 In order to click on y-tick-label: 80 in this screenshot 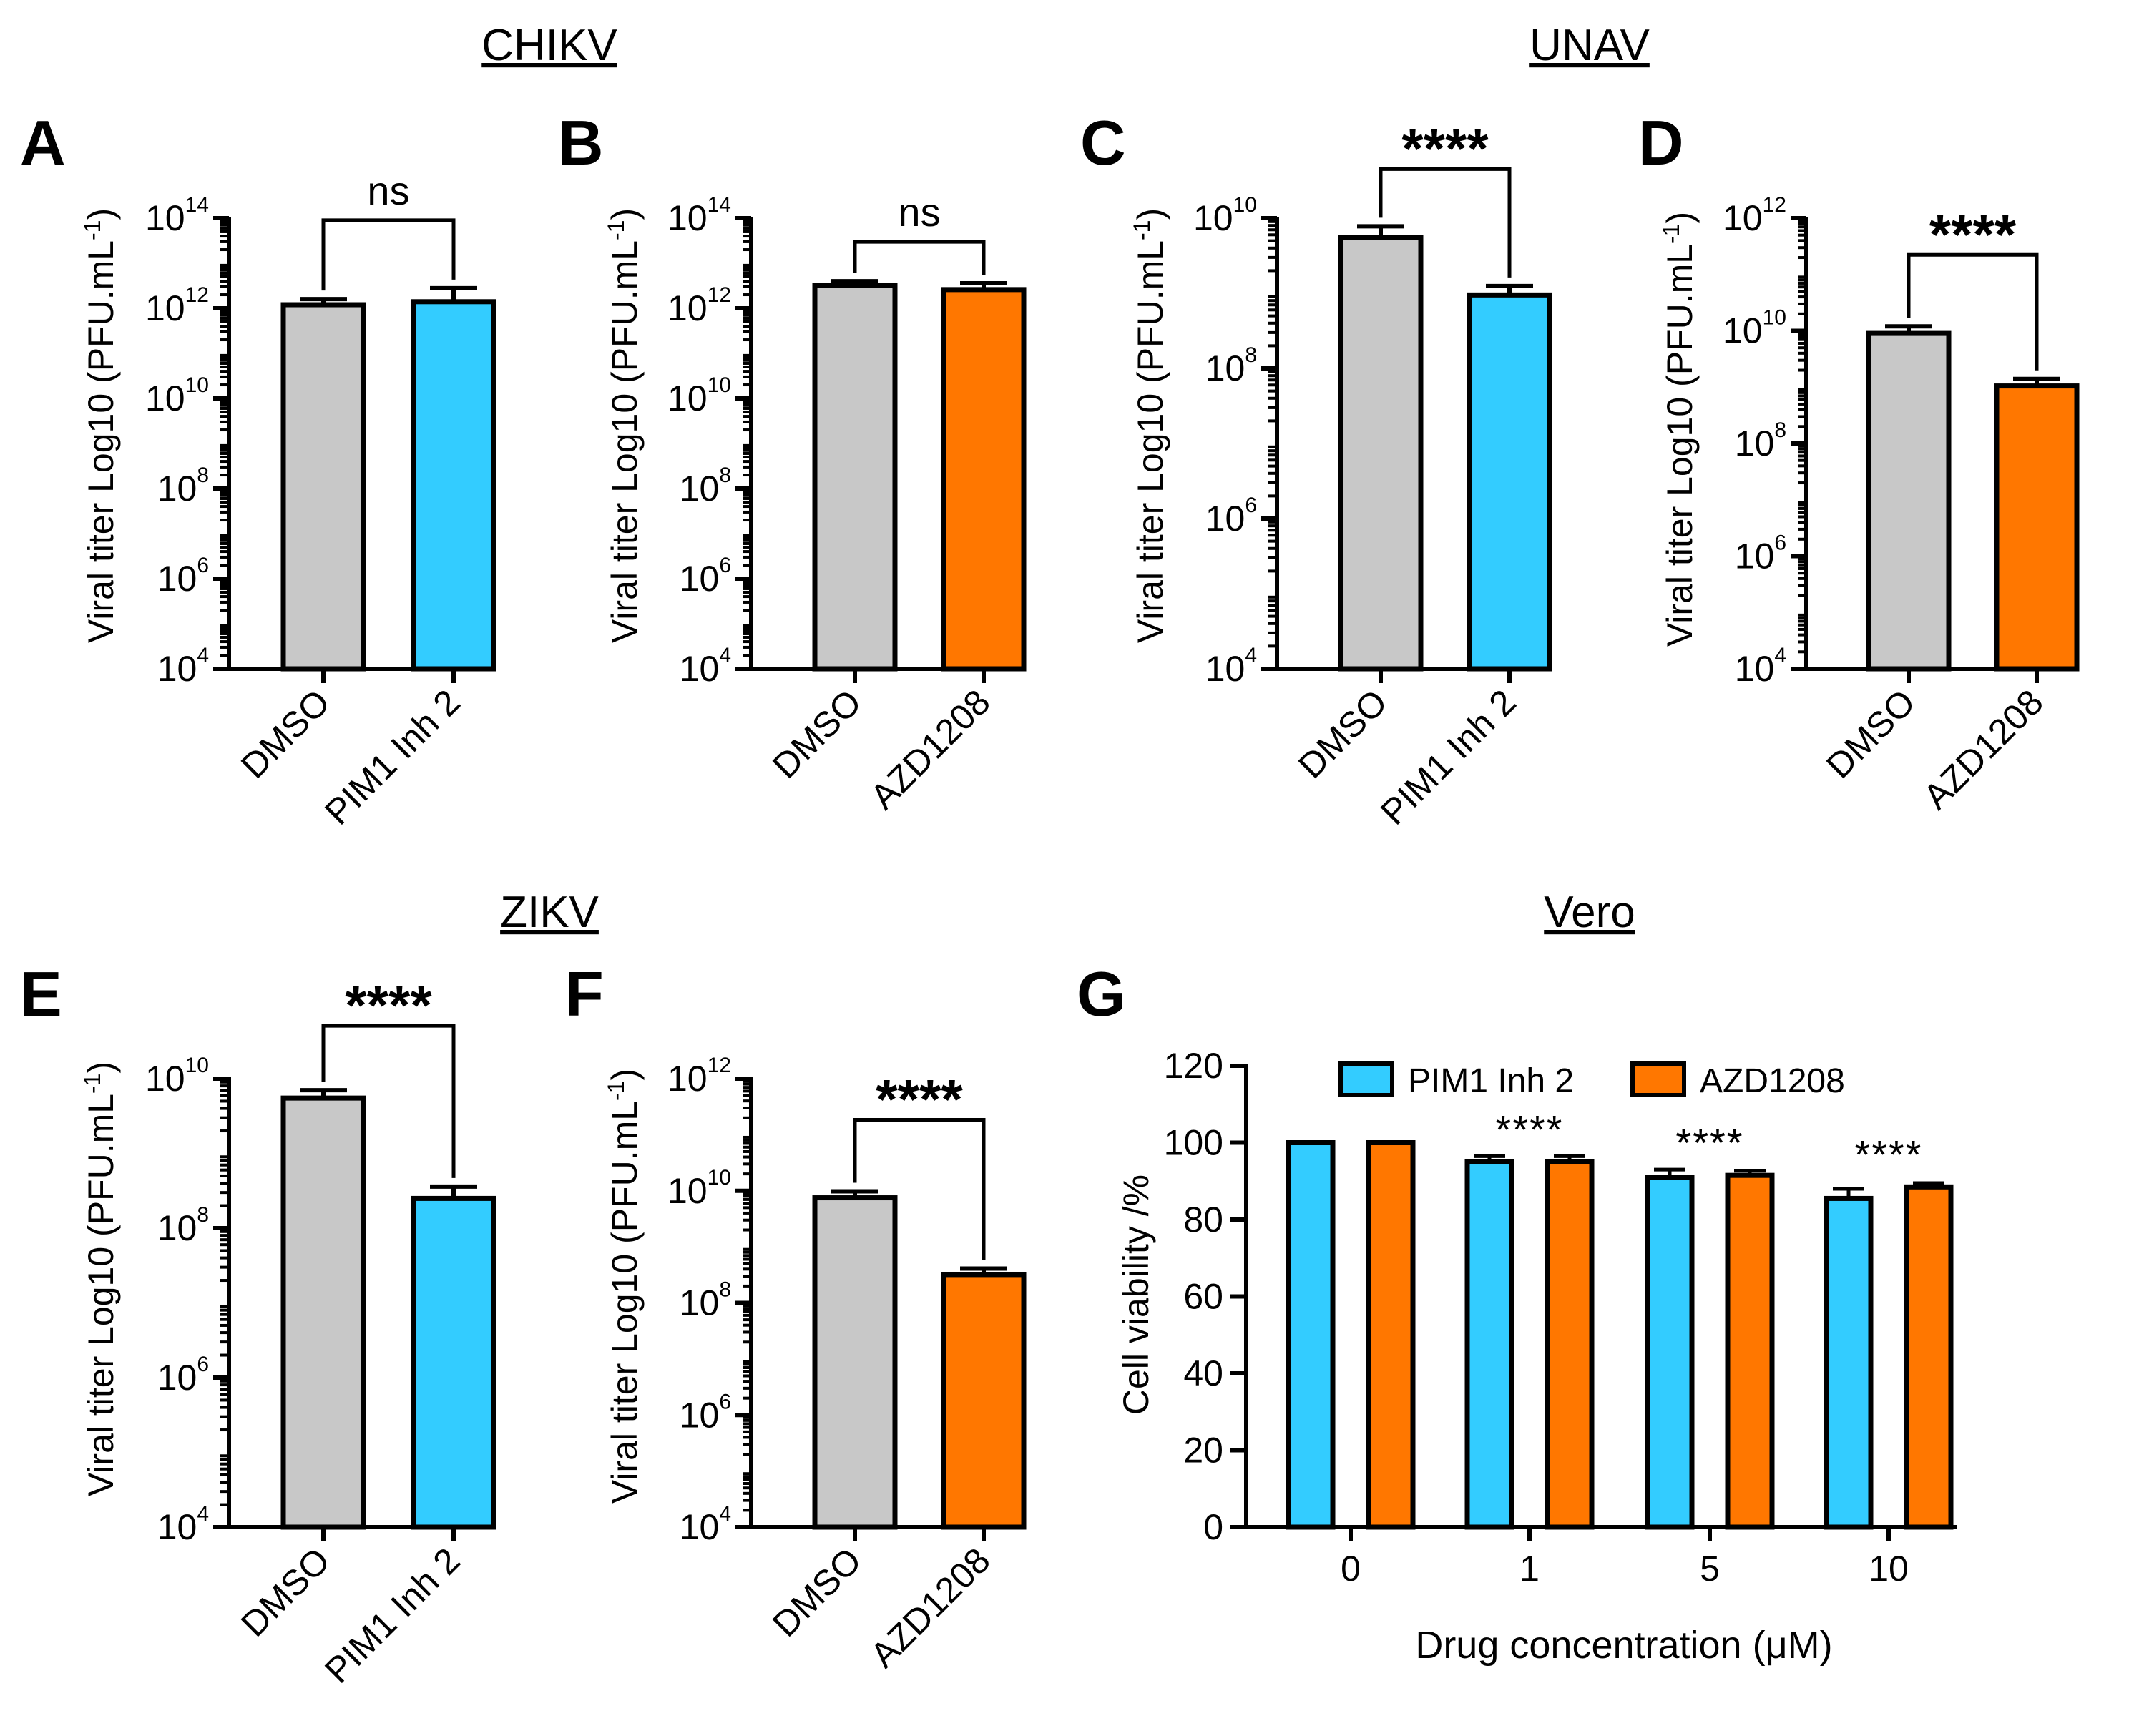, I will do `click(1203, 1220)`.